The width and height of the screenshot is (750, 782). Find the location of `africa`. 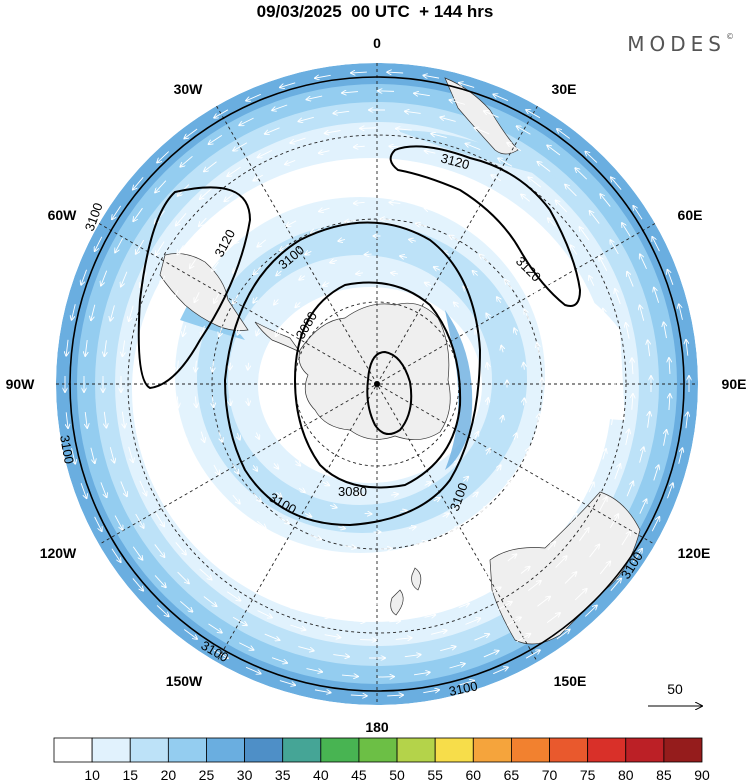

africa is located at coordinates (481, 116).